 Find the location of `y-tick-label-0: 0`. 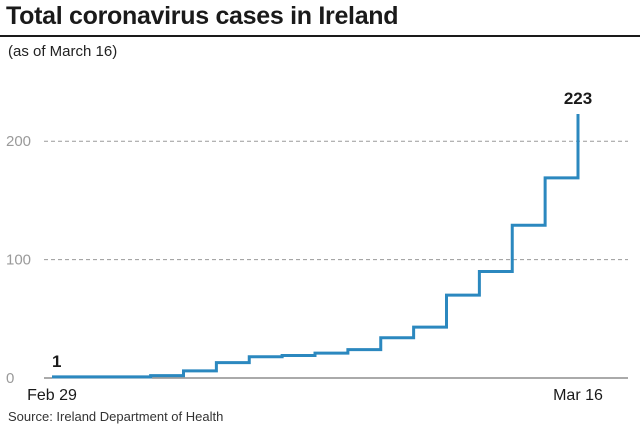

y-tick-label-0: 0 is located at coordinates (10, 378).